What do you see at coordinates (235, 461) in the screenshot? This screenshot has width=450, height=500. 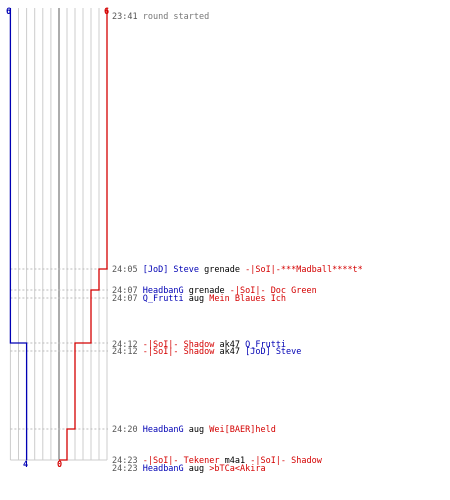 I see `weapon-name: m4a1` at bounding box center [235, 461].